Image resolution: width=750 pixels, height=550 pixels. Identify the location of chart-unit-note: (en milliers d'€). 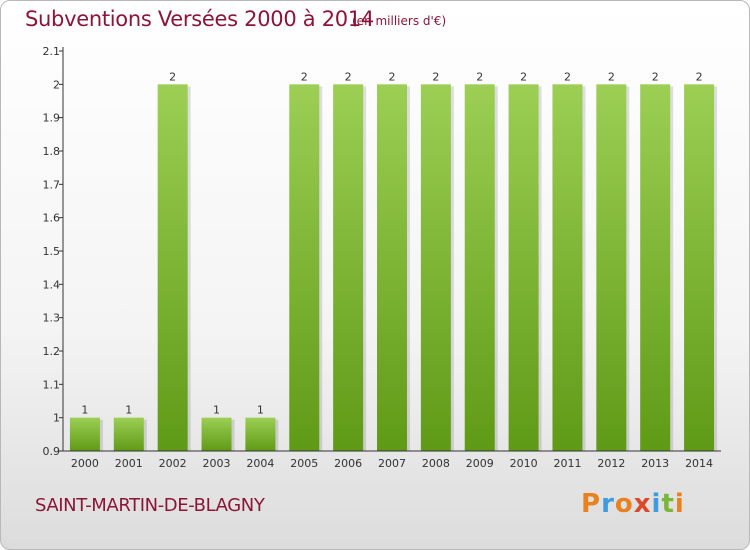
(399, 21).